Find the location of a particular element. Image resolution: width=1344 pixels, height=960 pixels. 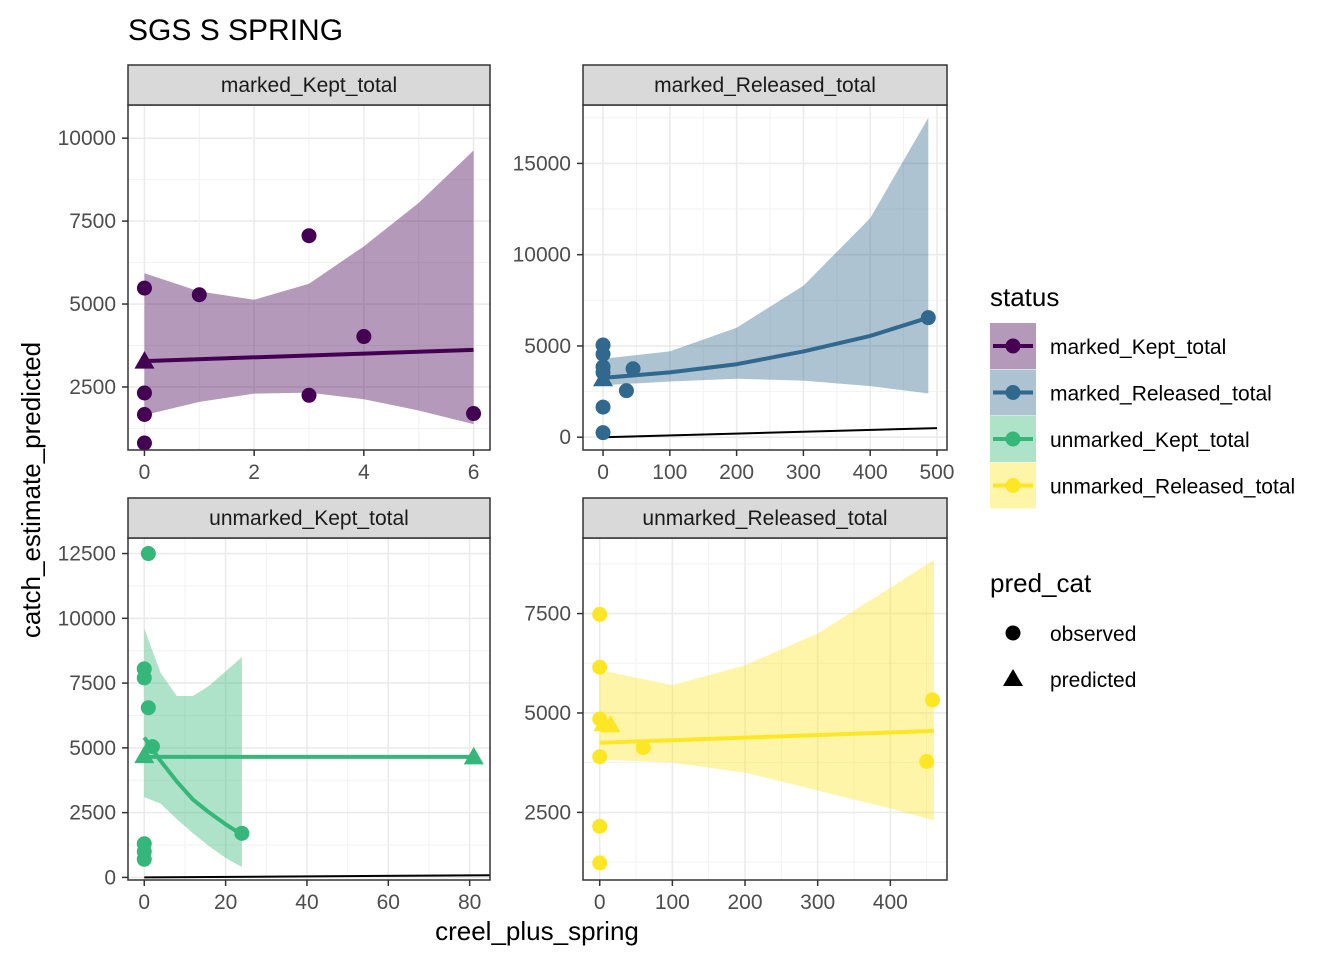

x-tick-label: 6 is located at coordinates (474, 472).